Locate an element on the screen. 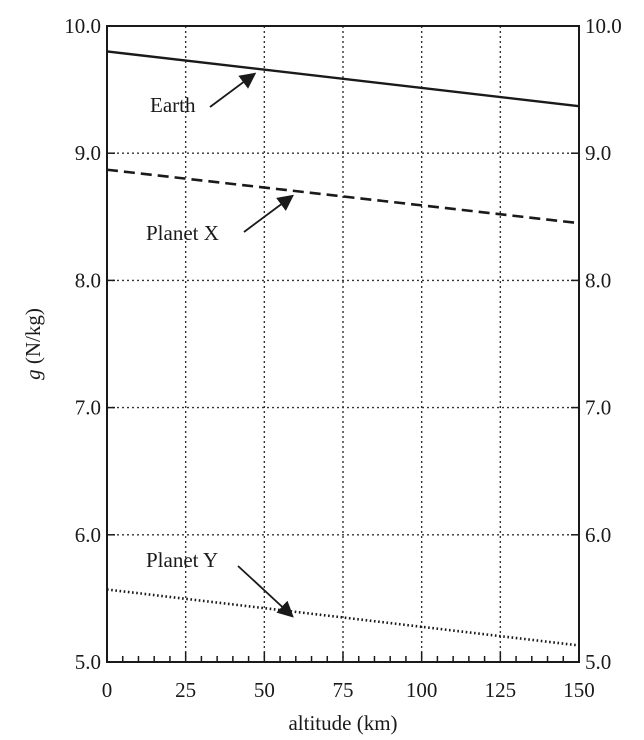  y-tick-label-right: 9.0 is located at coordinates (598, 153).